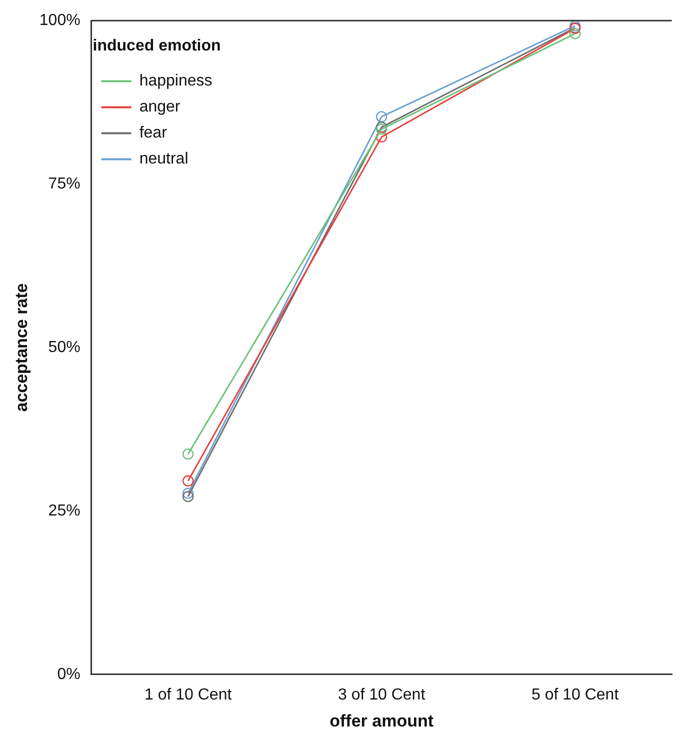  I want to click on legend-title: induced emotion, so click(156, 45).